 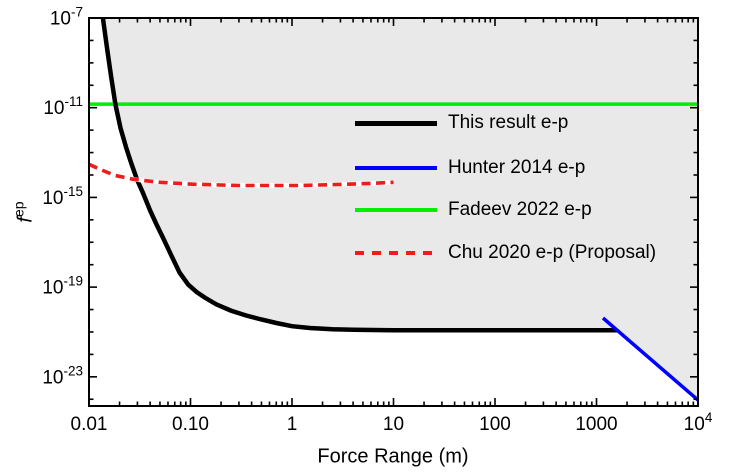 I want to click on x-tick-label: 1000, so click(x=596, y=424).